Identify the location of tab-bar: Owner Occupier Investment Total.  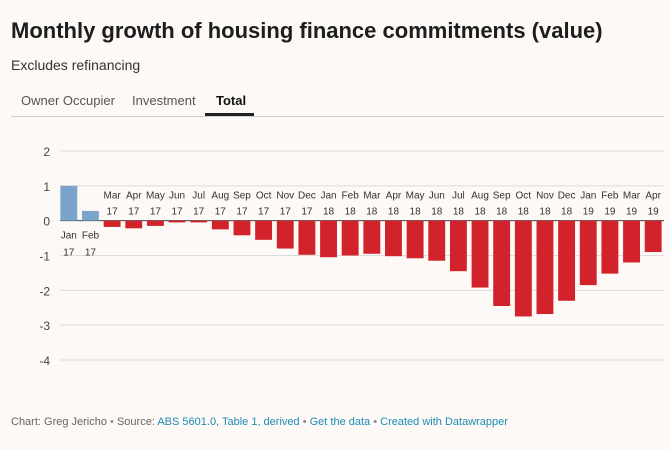
(337, 103).